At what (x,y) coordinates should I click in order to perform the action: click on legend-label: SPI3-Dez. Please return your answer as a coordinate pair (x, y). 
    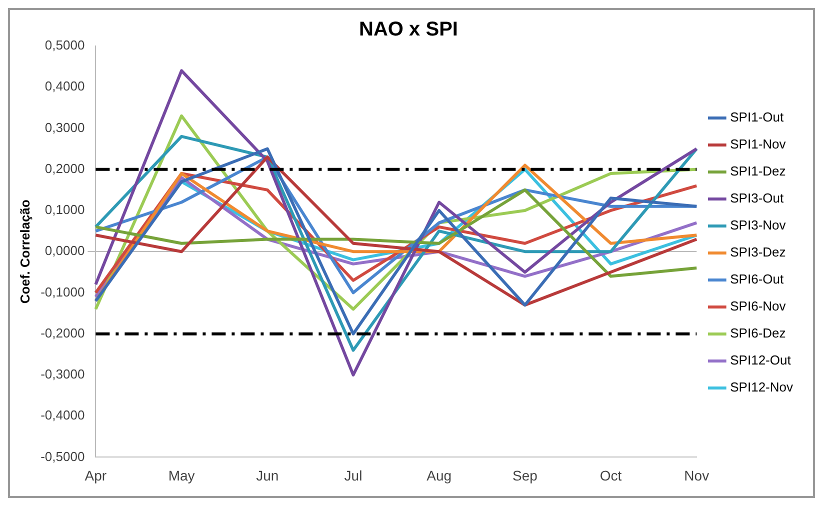
    Looking at the image, I should click on (758, 252).